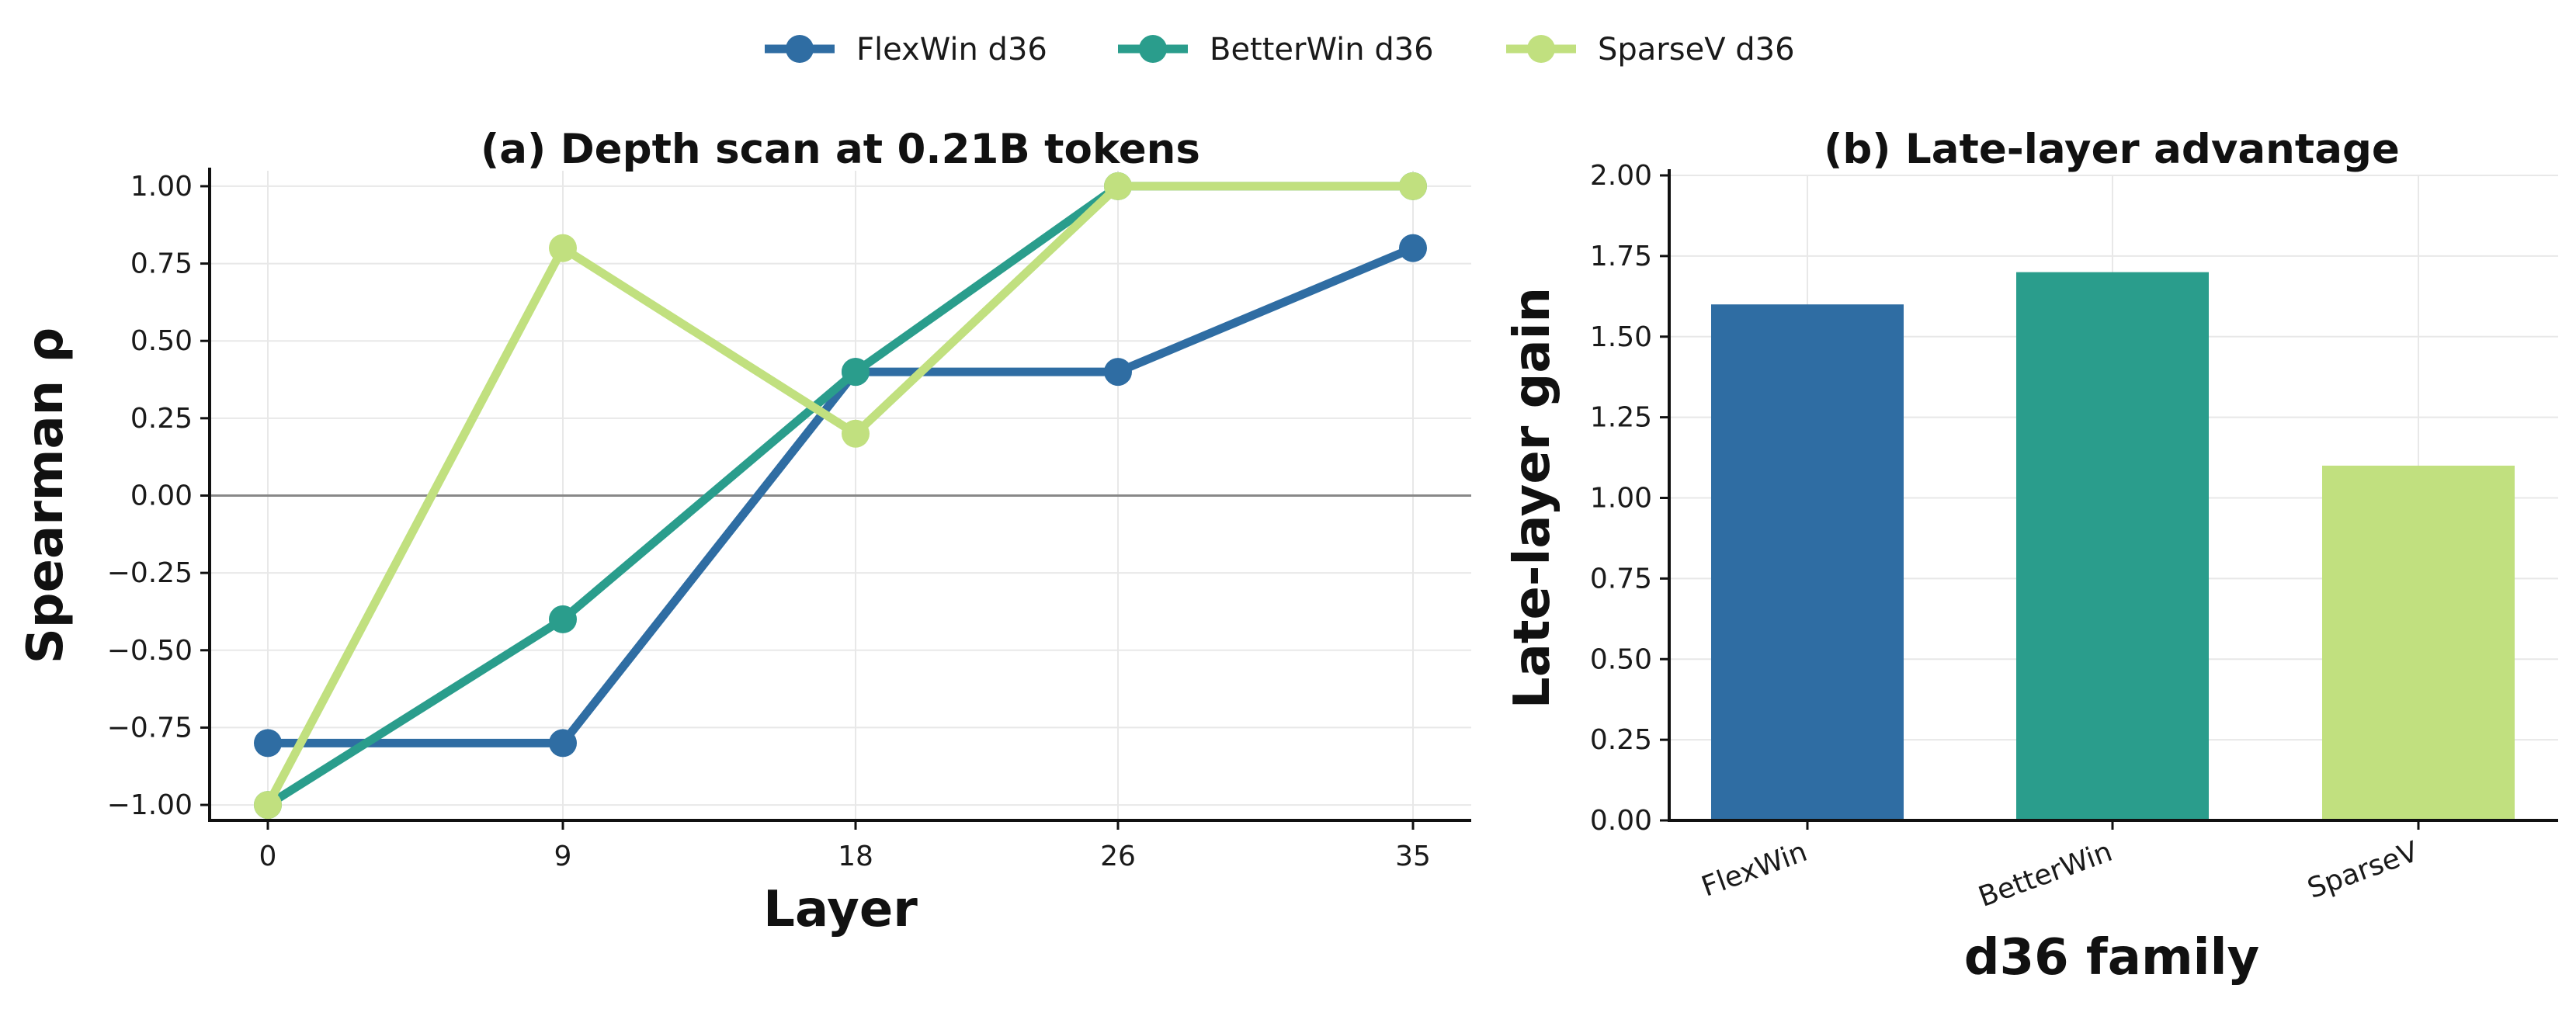 The width and height of the screenshot is (2576, 1009). I want to click on panel-a-x-axis-label: Layer, so click(840, 909).